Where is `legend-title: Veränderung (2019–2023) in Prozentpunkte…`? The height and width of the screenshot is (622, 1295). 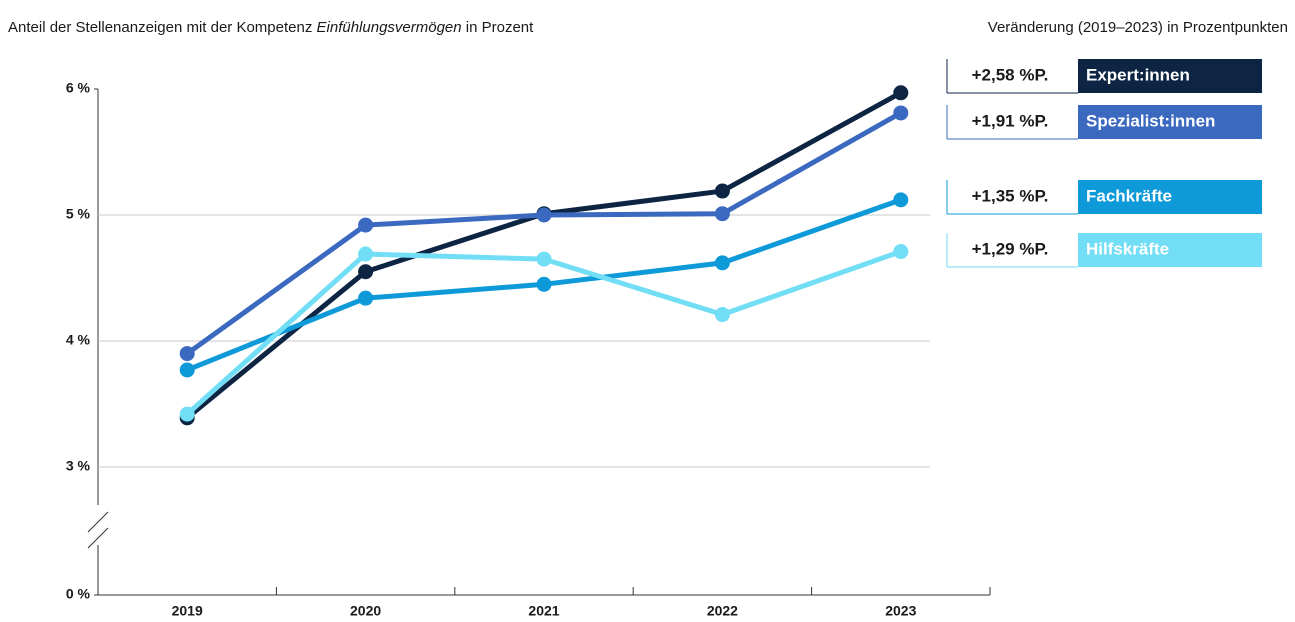 legend-title: Veränderung (2019–2023) in Prozentpunkte… is located at coordinates (1138, 27).